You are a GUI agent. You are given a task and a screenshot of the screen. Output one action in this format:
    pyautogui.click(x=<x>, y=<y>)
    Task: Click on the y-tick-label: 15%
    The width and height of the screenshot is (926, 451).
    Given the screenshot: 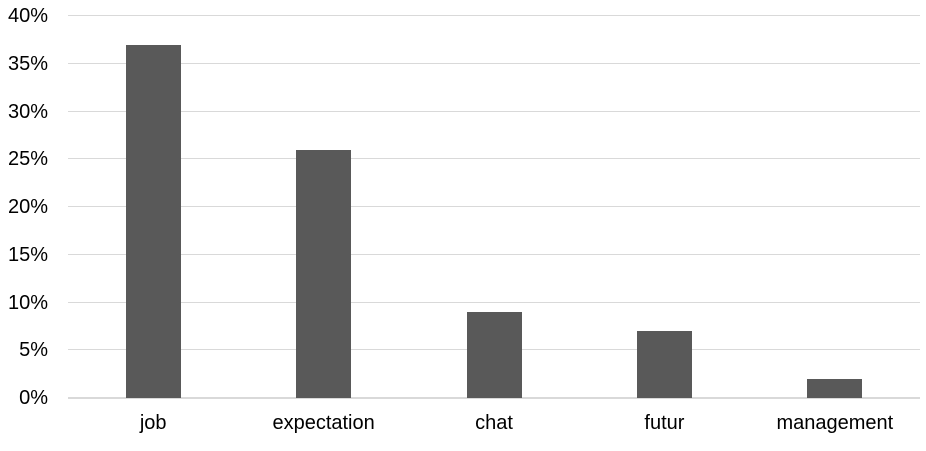 What is the action you would take?
    pyautogui.click(x=27, y=254)
    